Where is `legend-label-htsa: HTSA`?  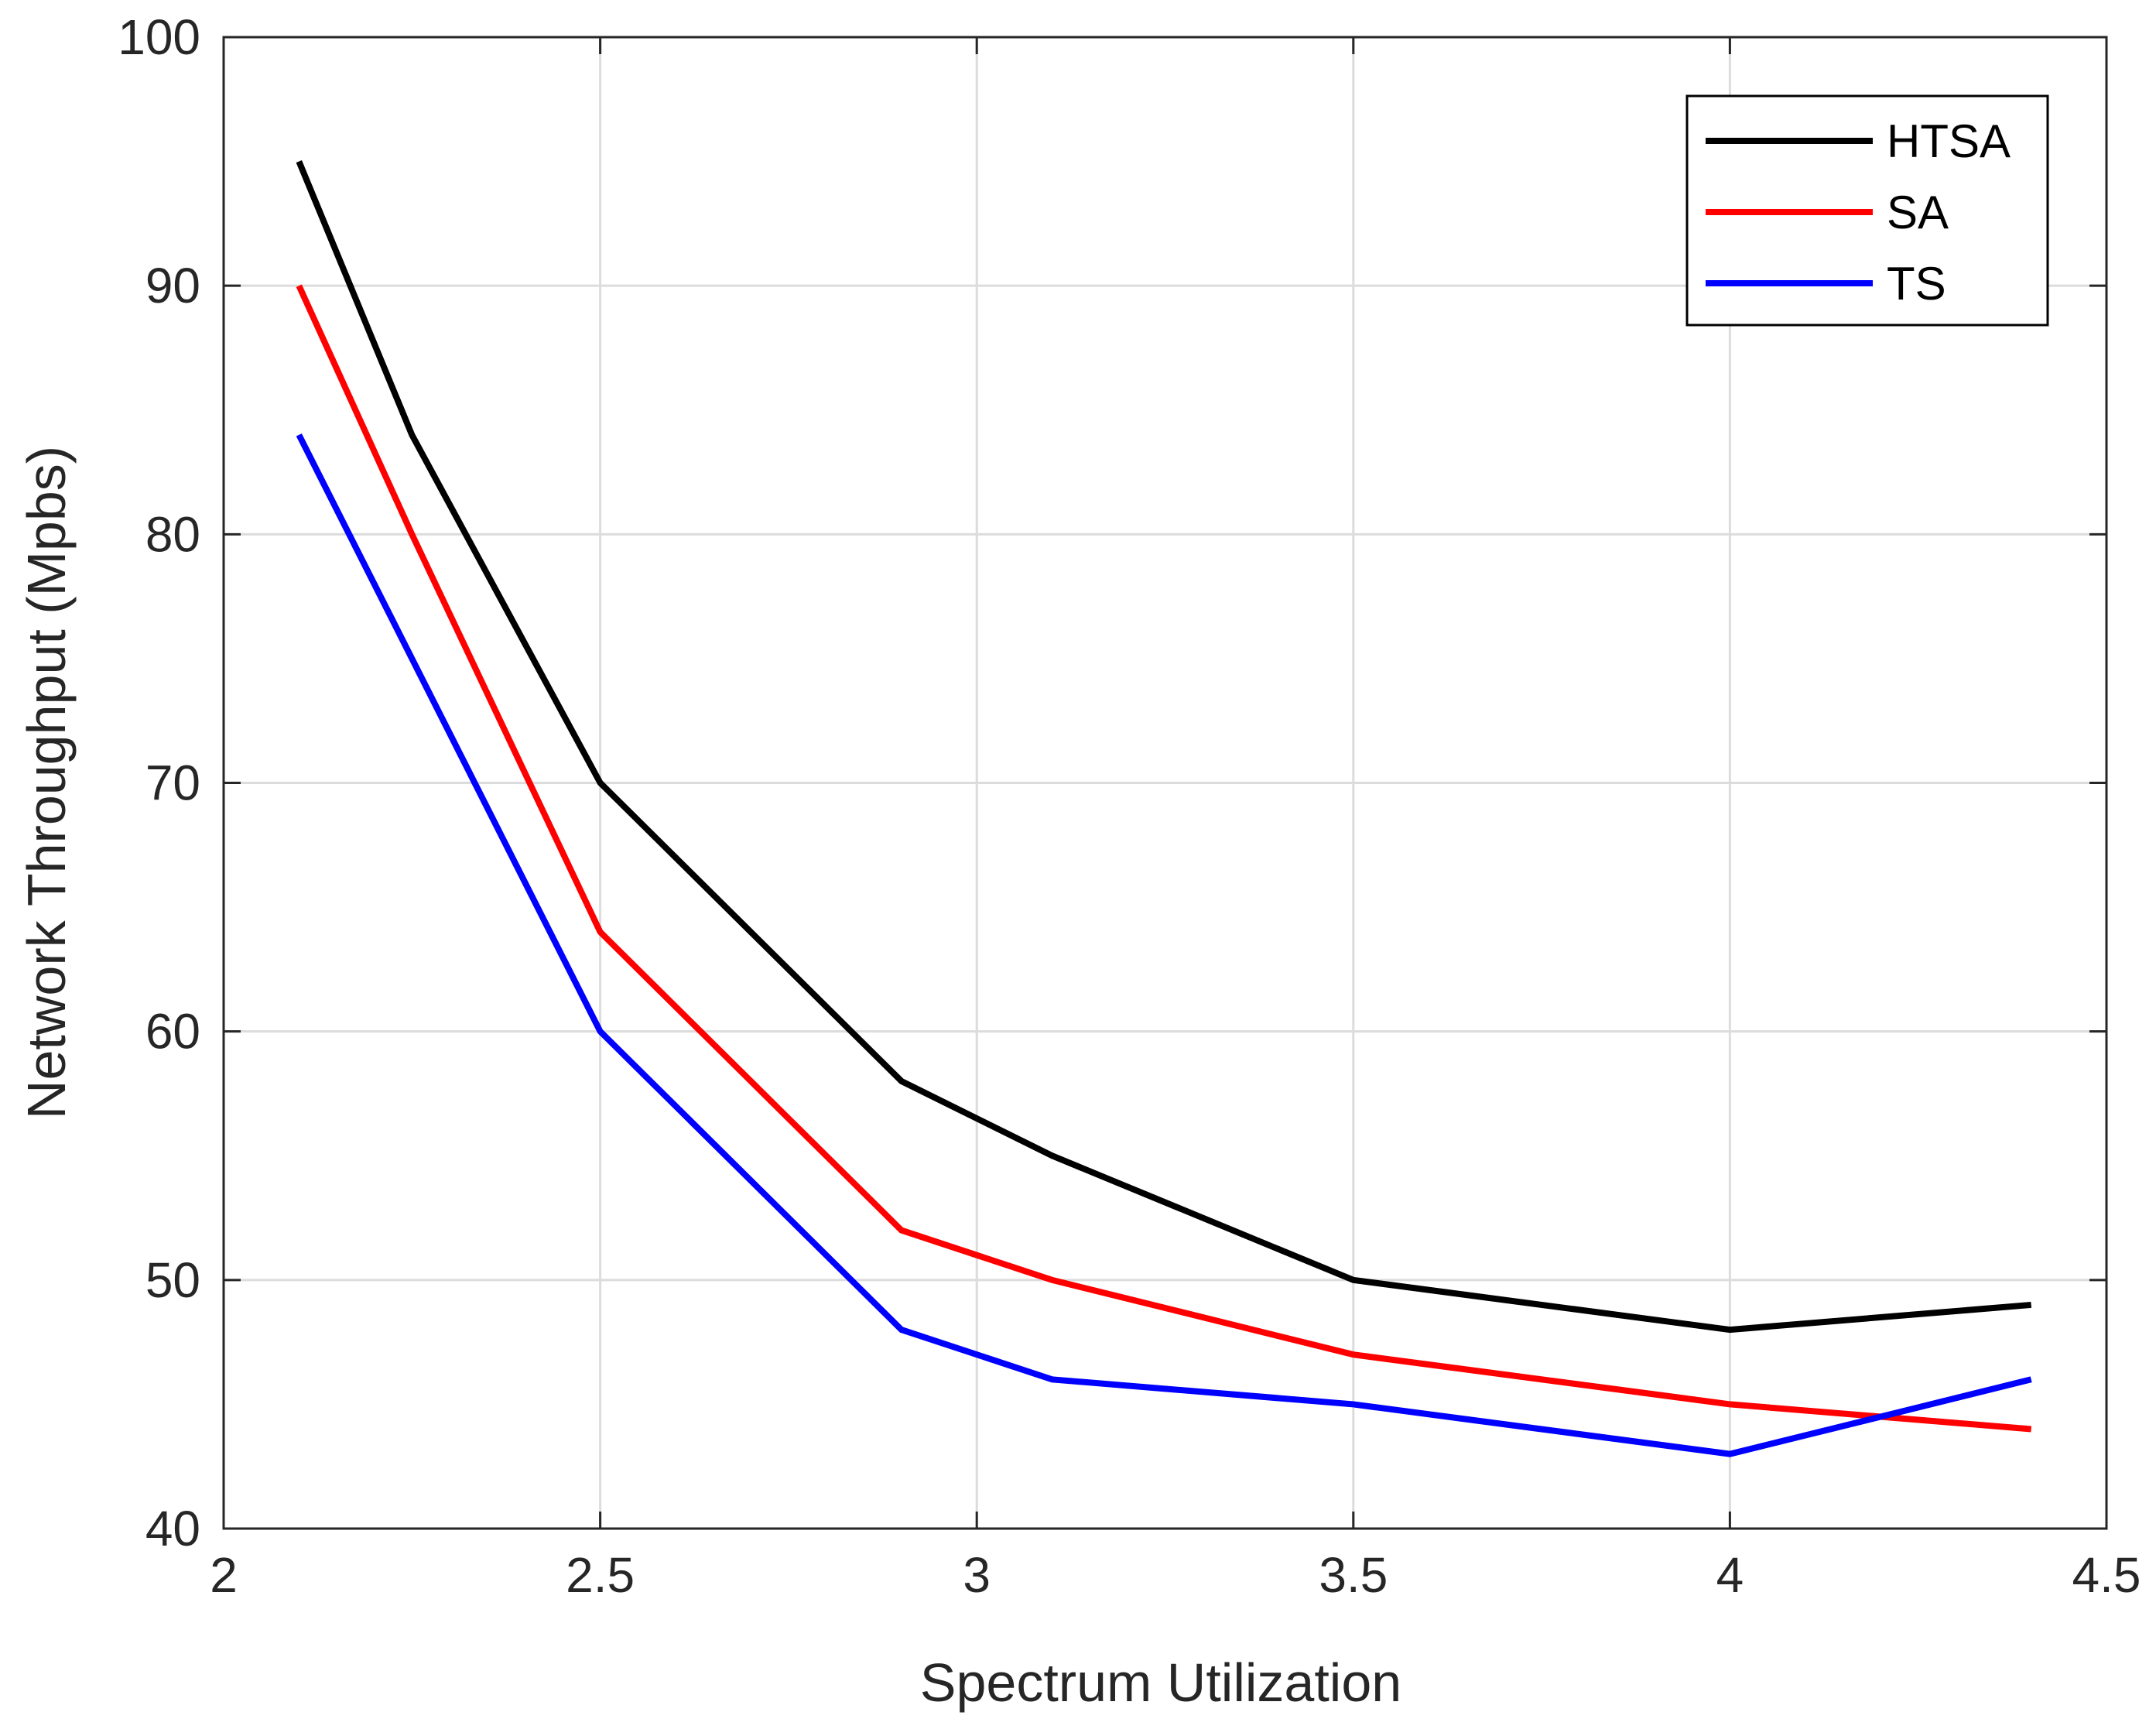
legend-label-htsa: HTSA is located at coordinates (1949, 141).